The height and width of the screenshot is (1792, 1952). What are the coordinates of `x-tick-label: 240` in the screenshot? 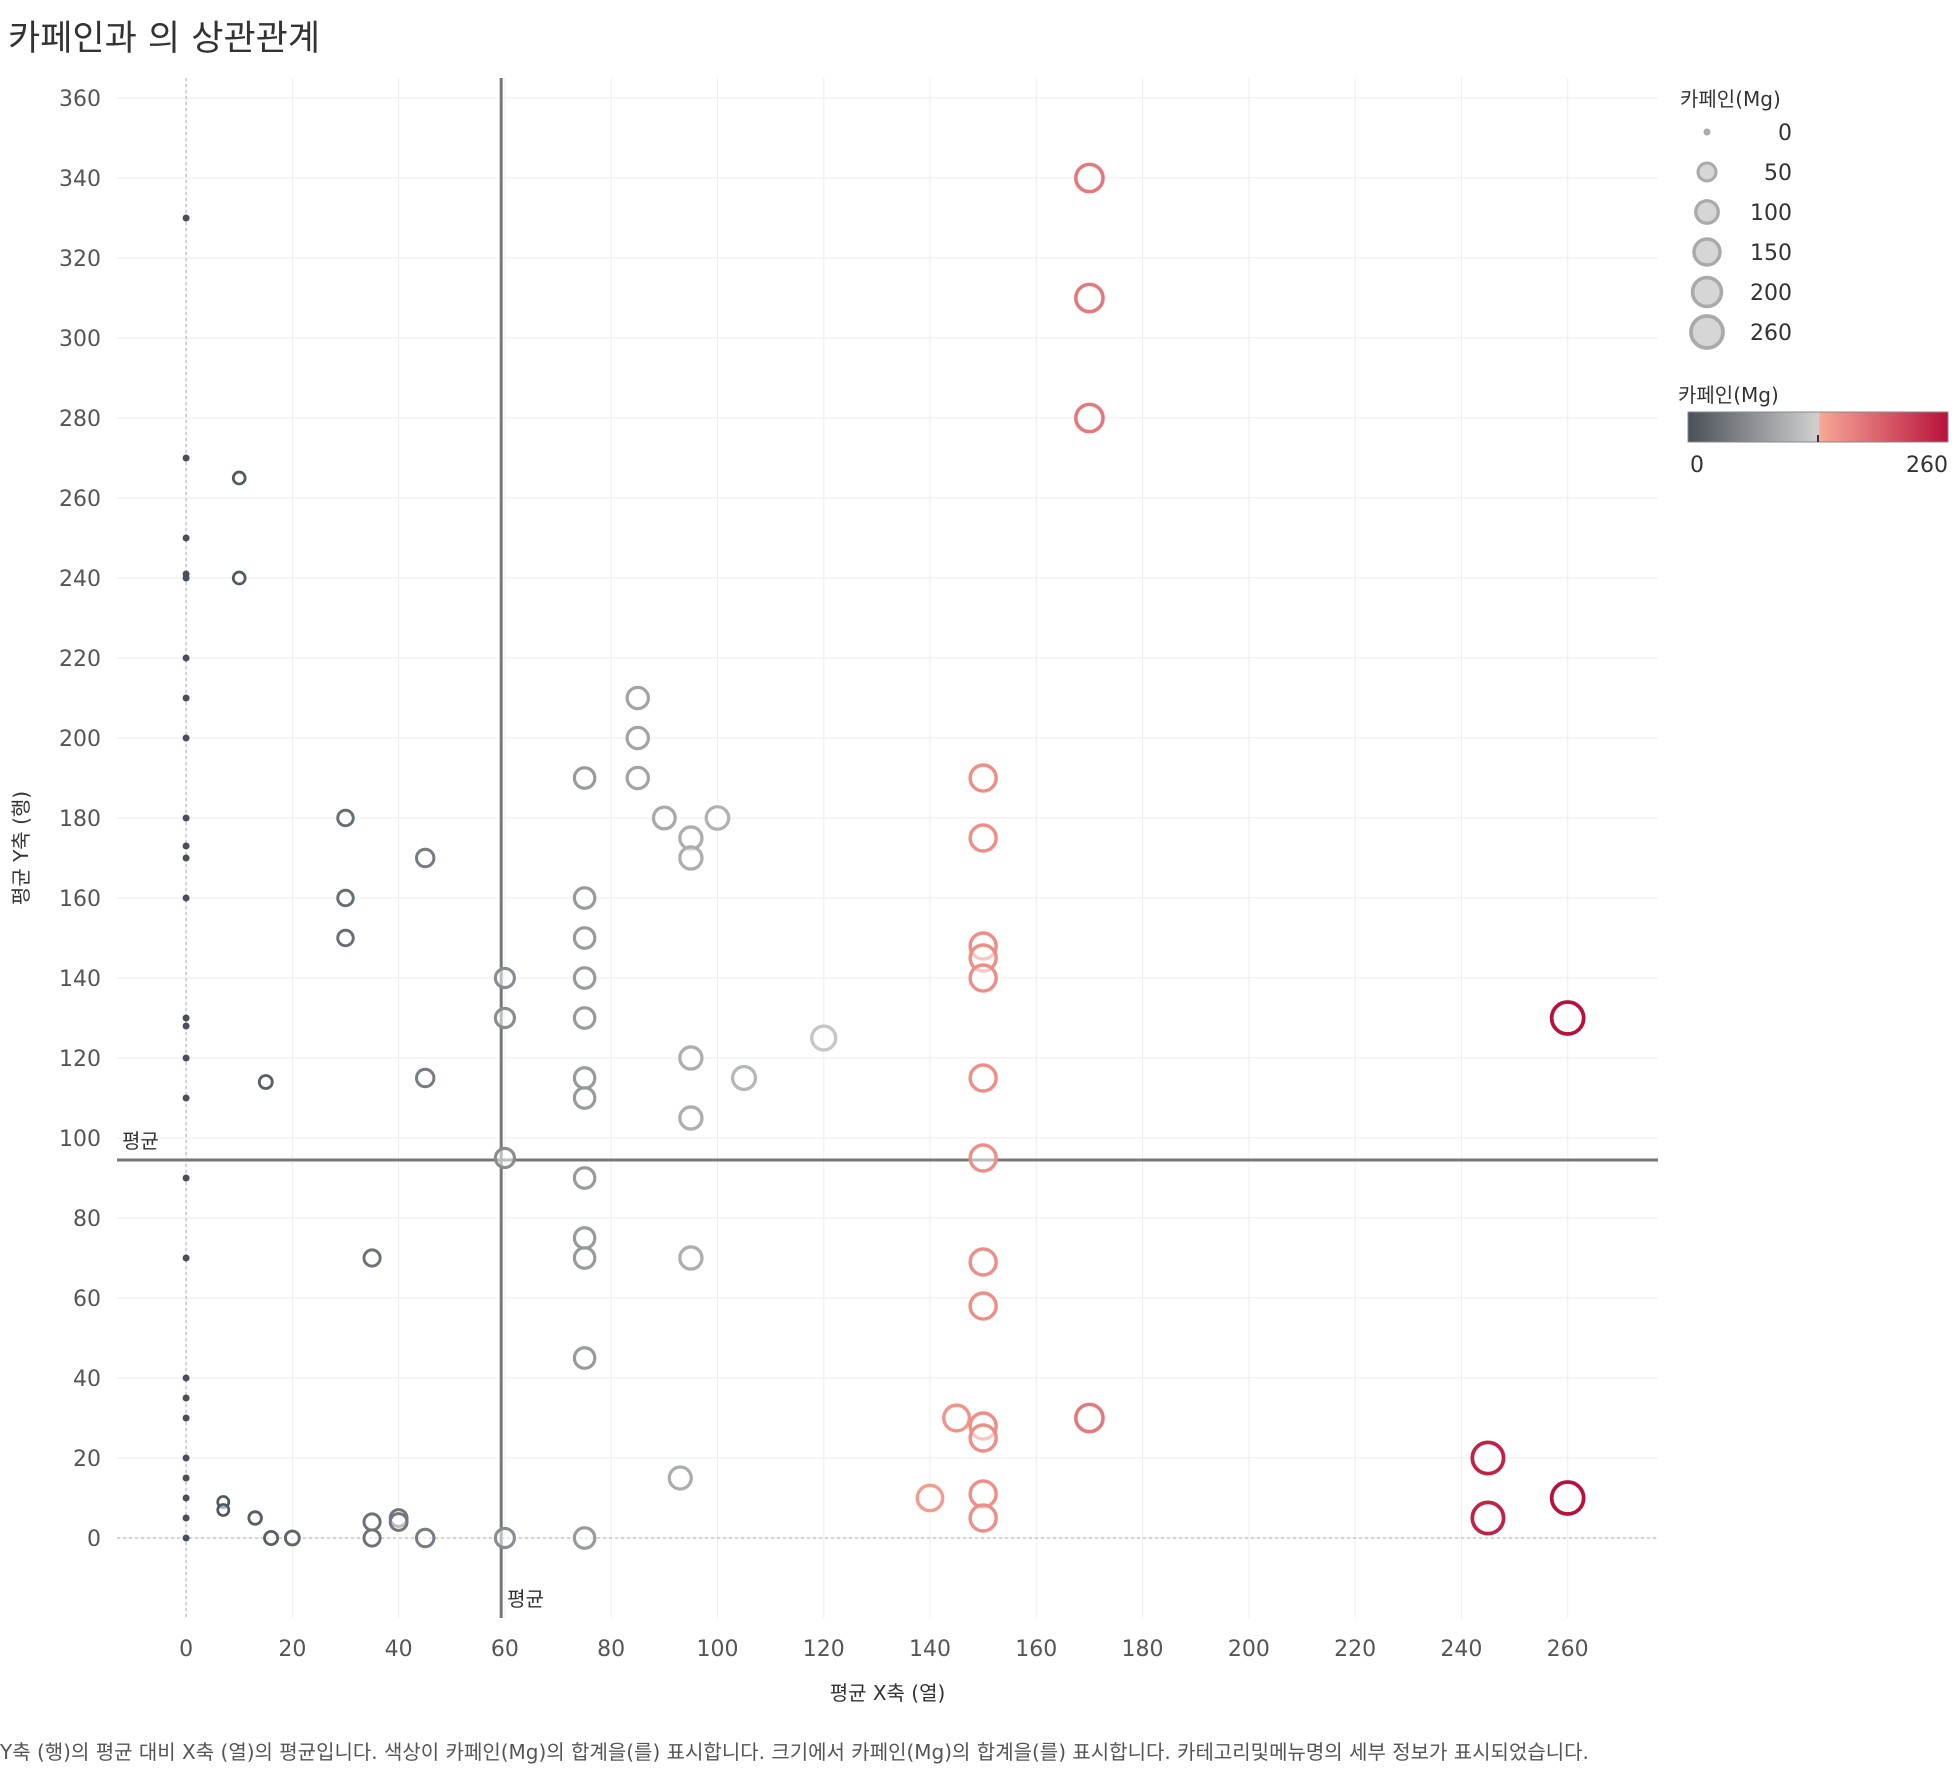 It's located at (1461, 1649).